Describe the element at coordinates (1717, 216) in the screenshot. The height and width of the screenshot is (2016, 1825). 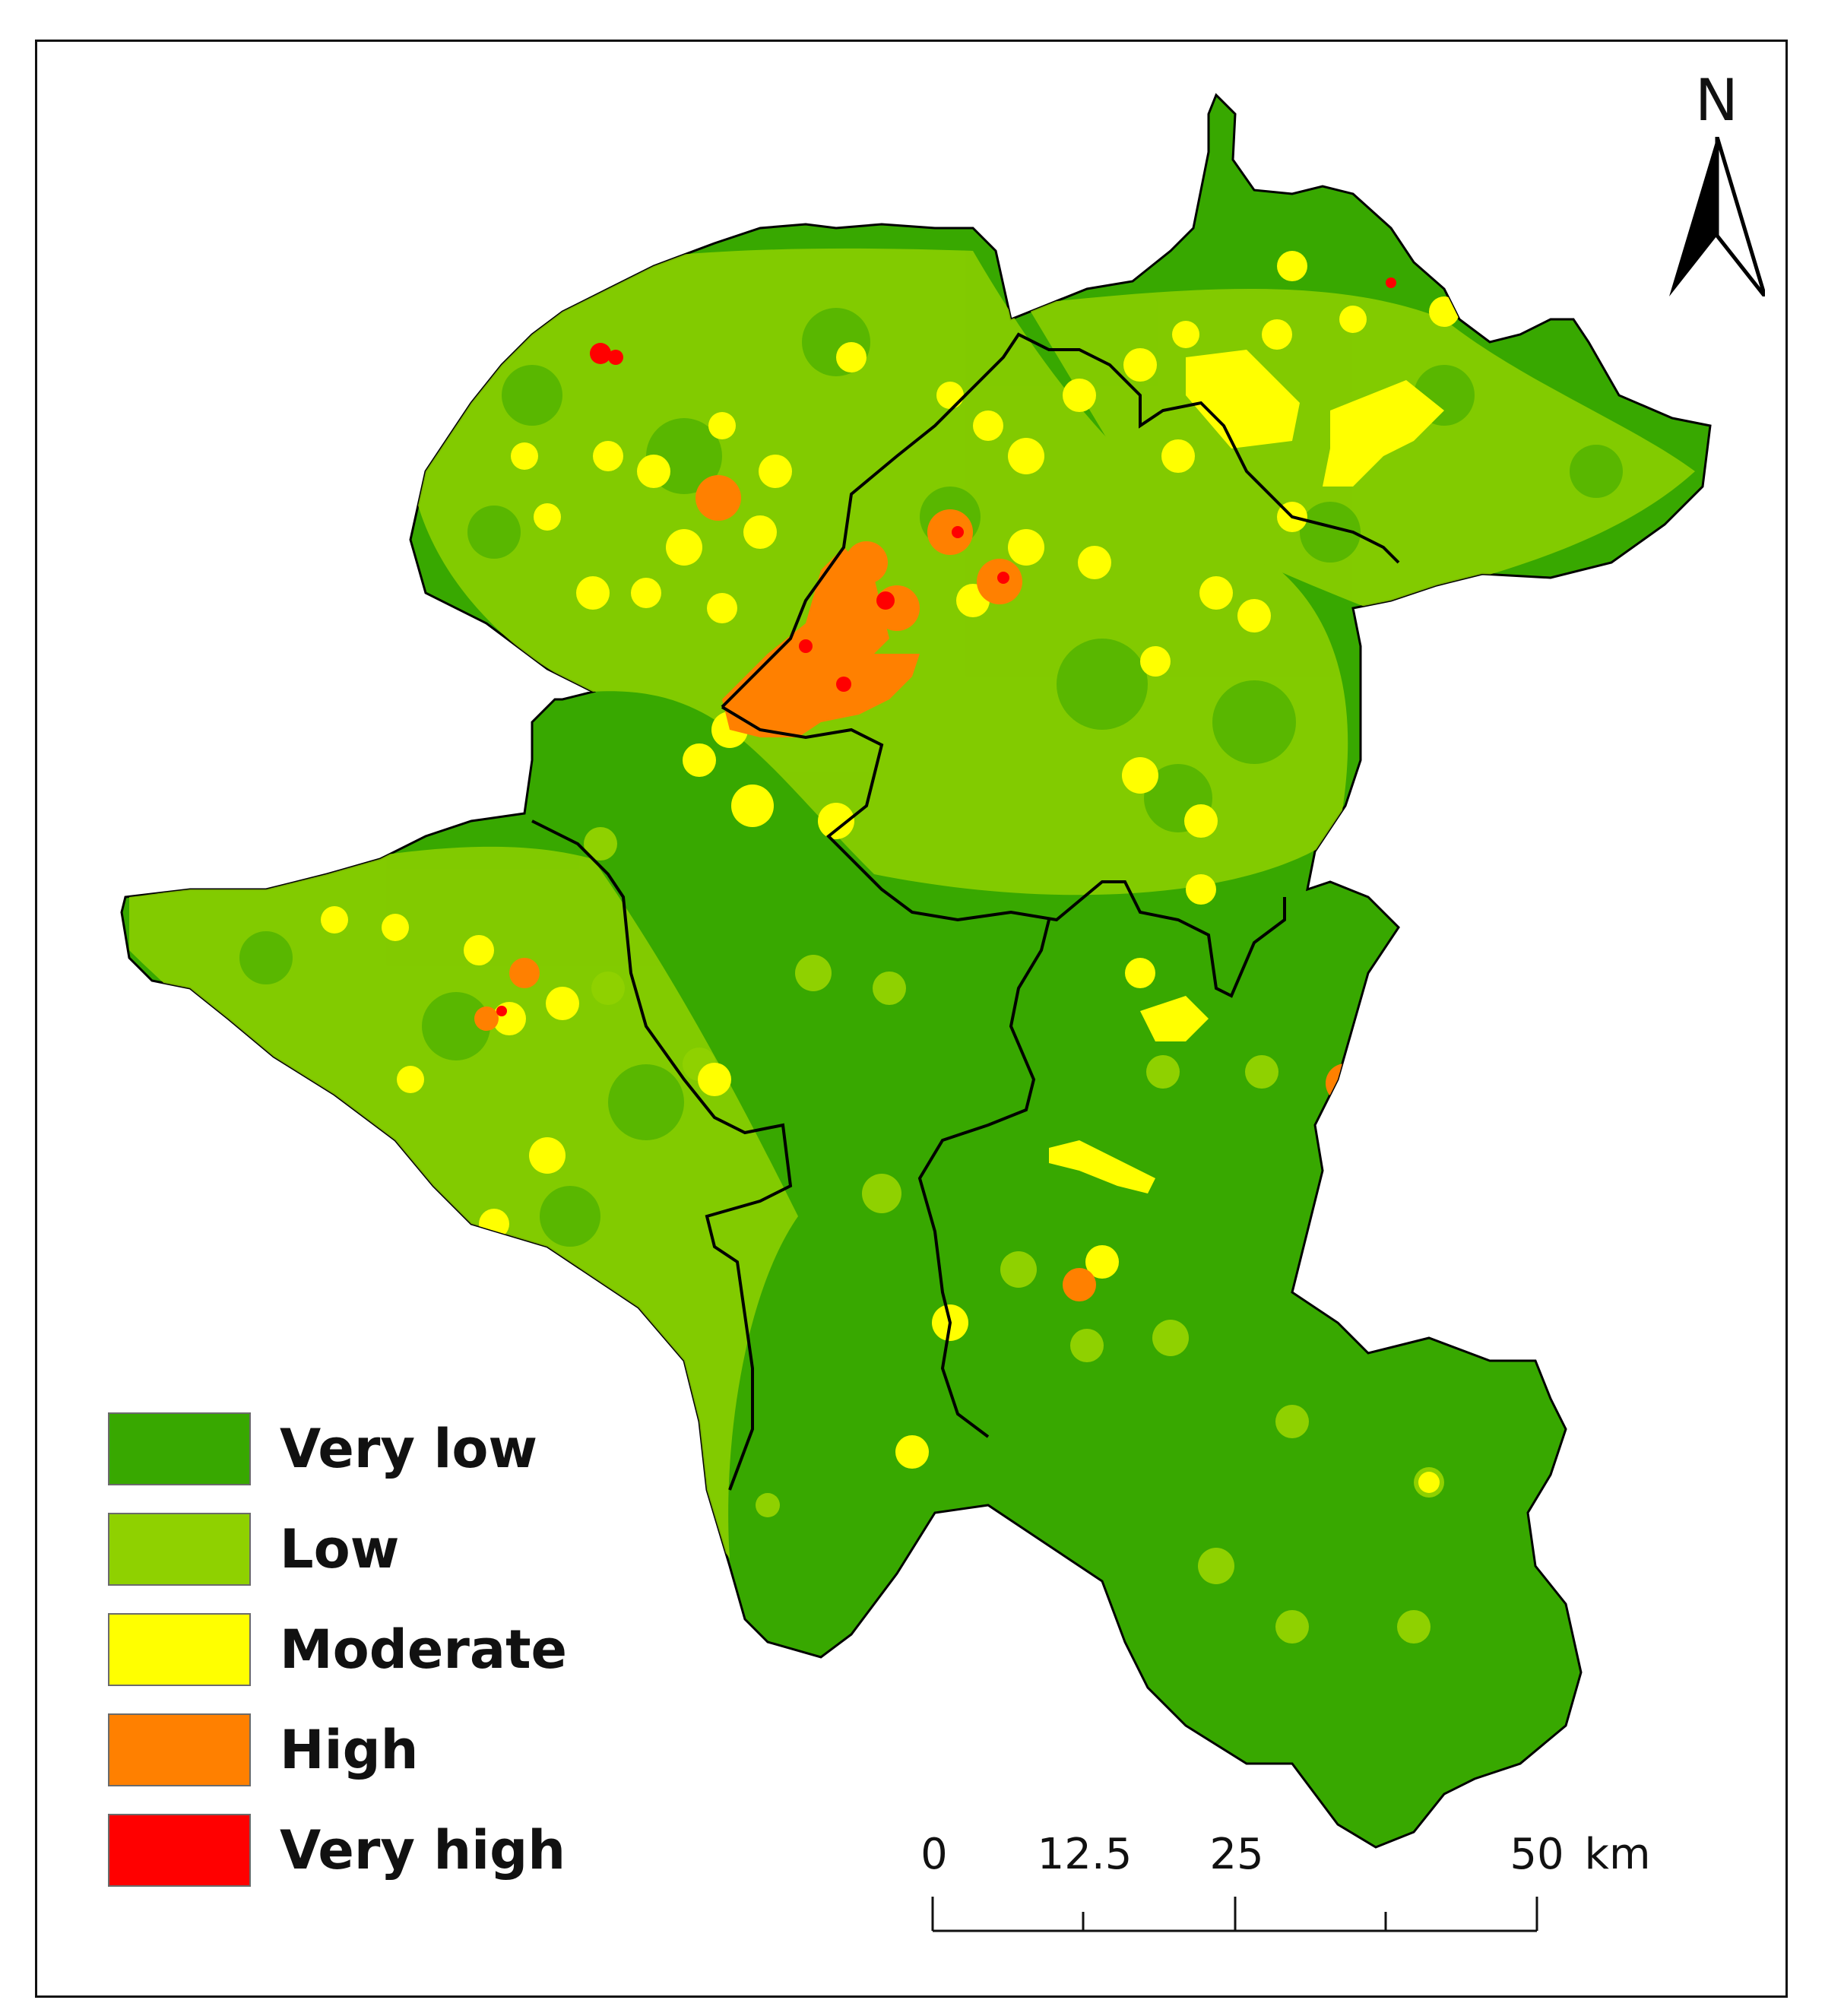
I see `north-arrow-icon` at that location.